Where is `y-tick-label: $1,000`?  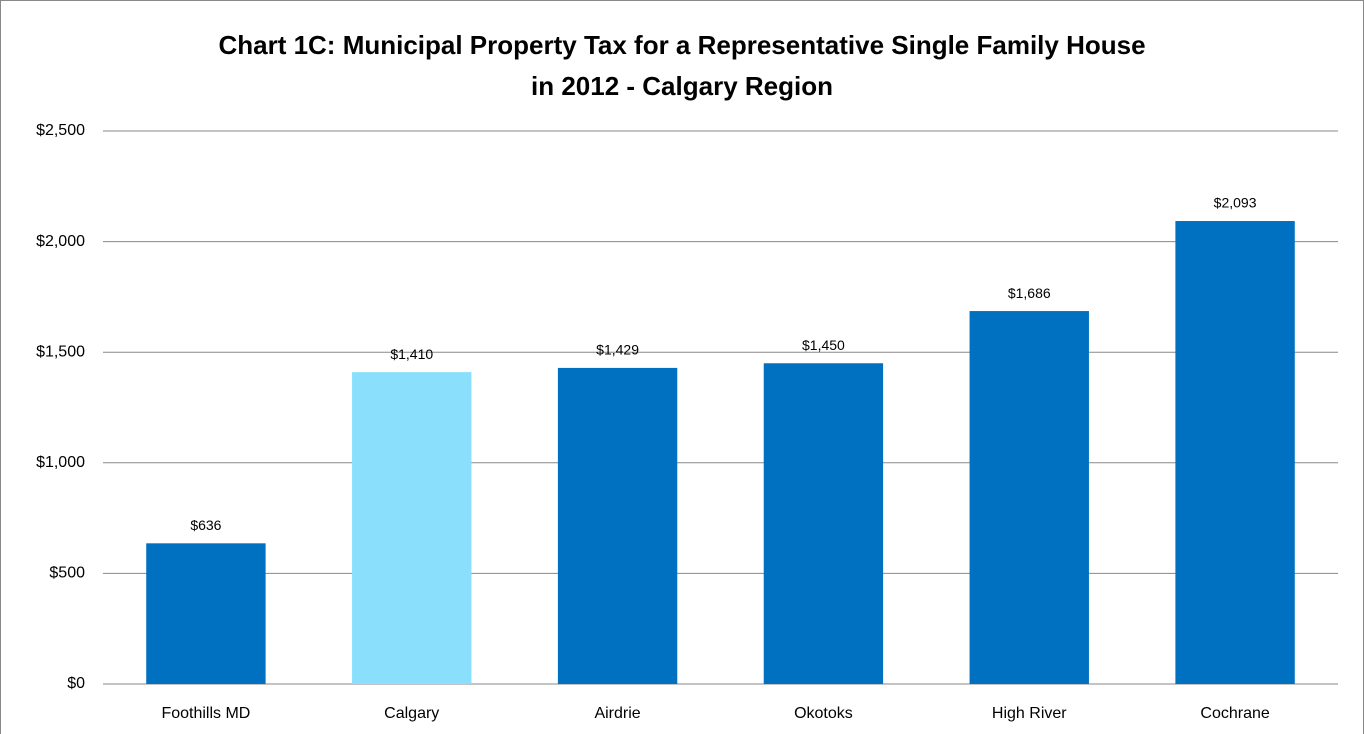 y-tick-label: $1,000 is located at coordinates (60, 462).